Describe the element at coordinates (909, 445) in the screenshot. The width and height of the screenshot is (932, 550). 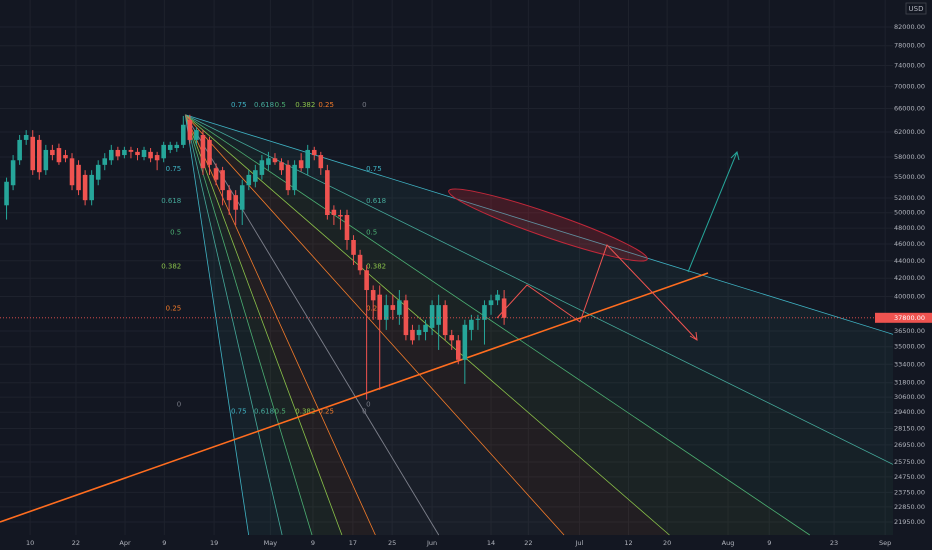
I see `y-tick-label: 26950.00` at that location.